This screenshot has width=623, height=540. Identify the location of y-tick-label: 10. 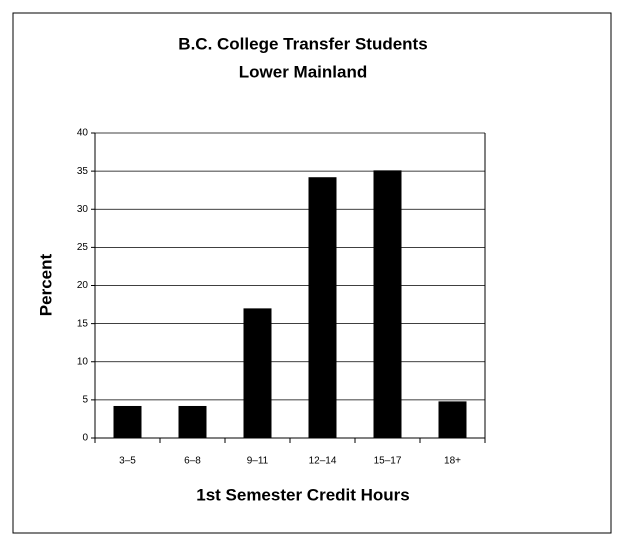
(83, 361).